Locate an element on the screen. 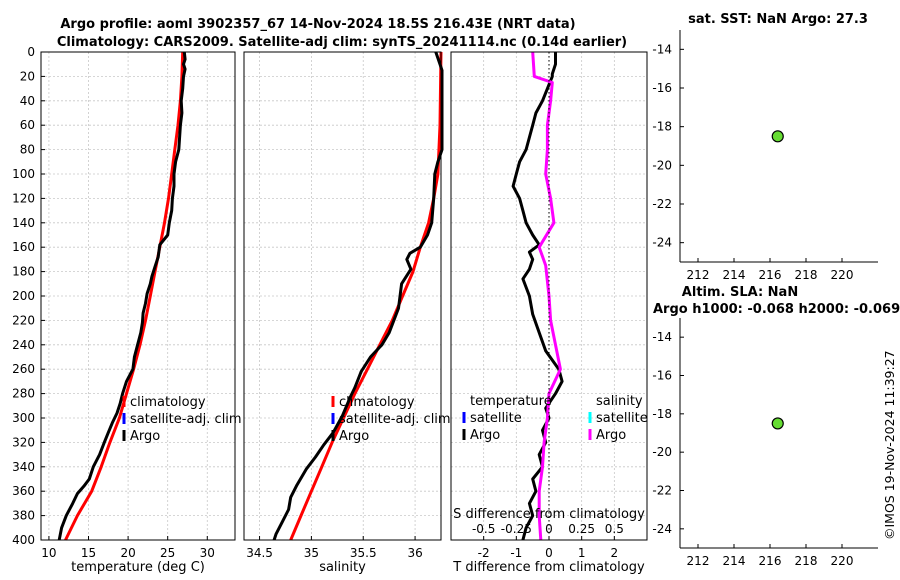  x-tick-label: 20 is located at coordinates (127, 553).